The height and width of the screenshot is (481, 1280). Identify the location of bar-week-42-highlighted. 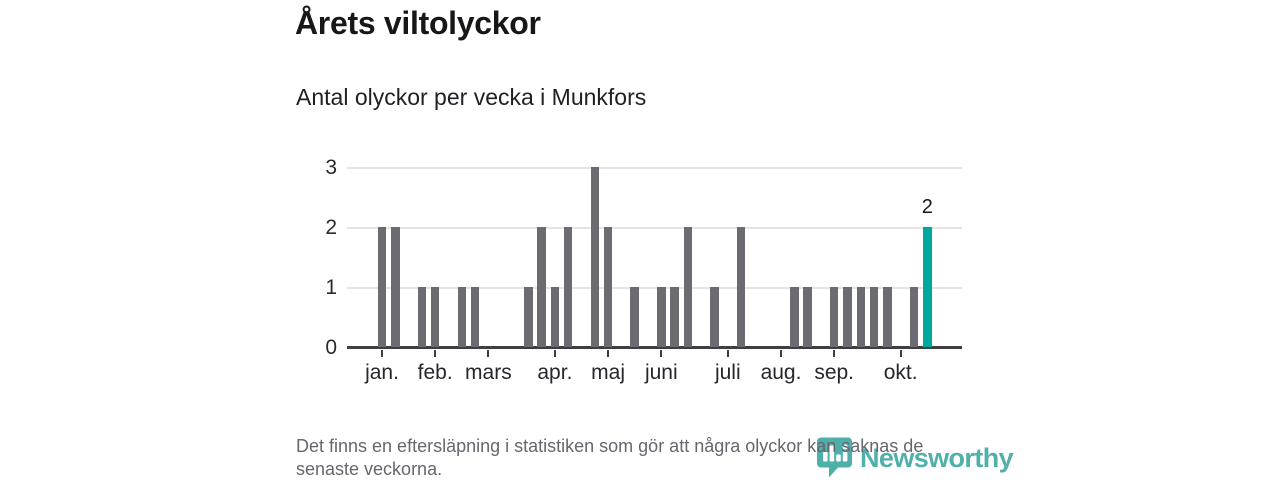
(927, 287).